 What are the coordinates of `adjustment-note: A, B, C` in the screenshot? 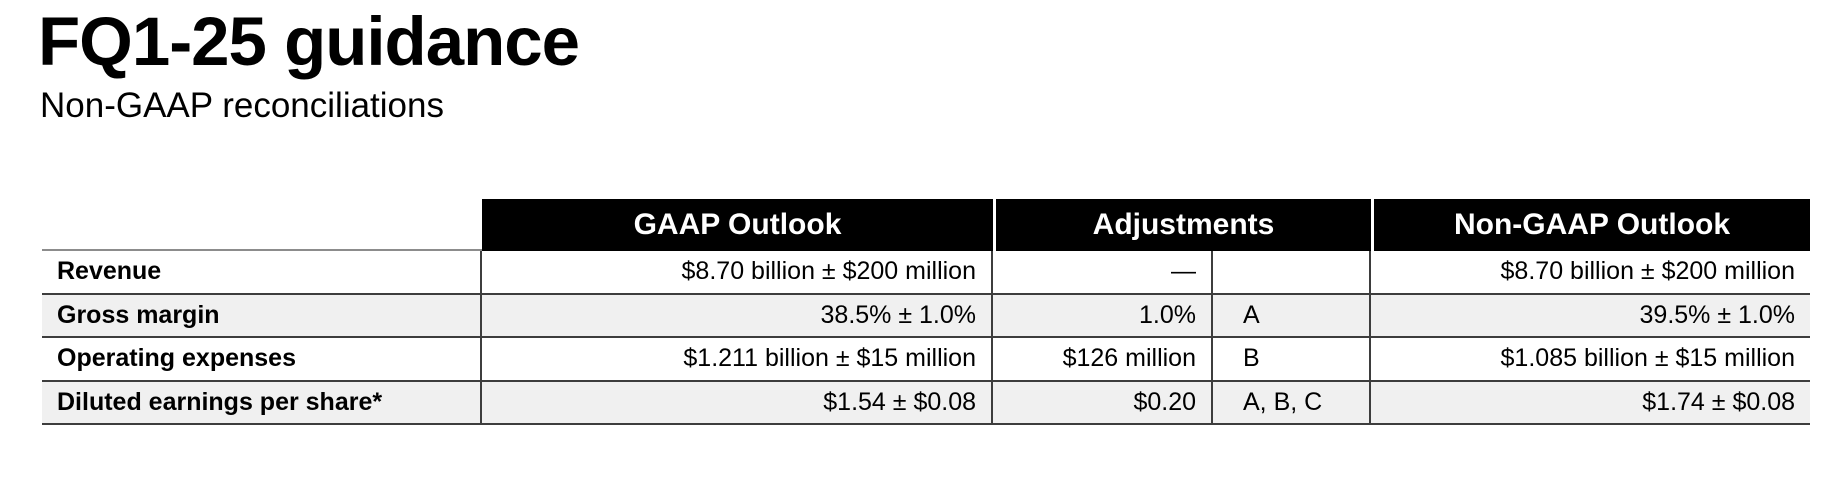 It's located at (1292, 403).